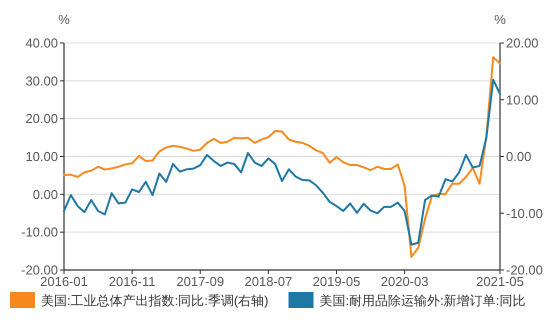  I want to click on y2-axis-title: %, so click(500, 19).